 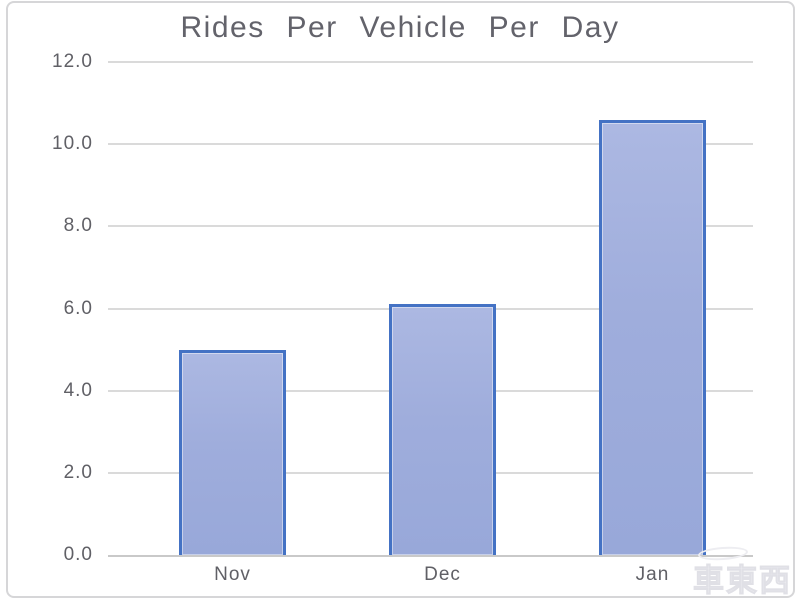 I want to click on bar-jan, so click(x=652, y=337).